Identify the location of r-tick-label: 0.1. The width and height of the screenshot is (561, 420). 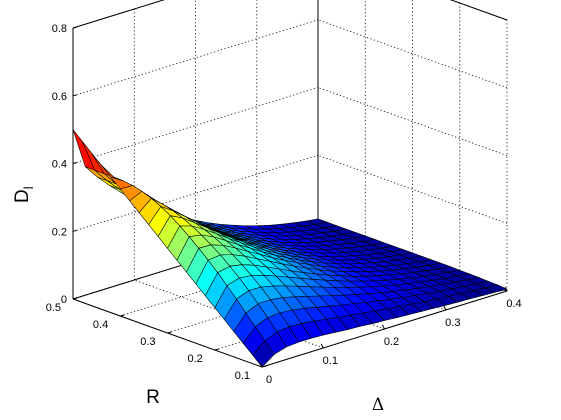
(242, 376).